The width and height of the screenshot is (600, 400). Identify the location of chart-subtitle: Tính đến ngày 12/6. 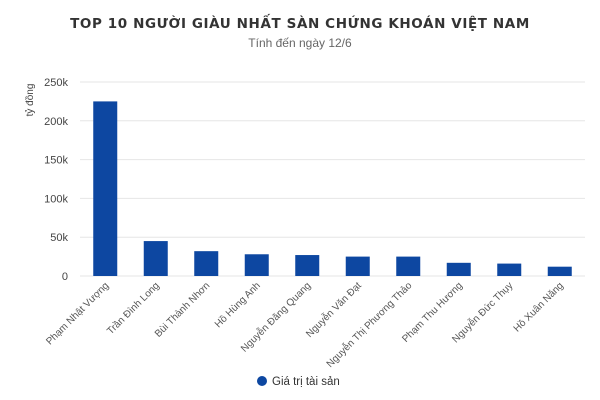
(300, 43).